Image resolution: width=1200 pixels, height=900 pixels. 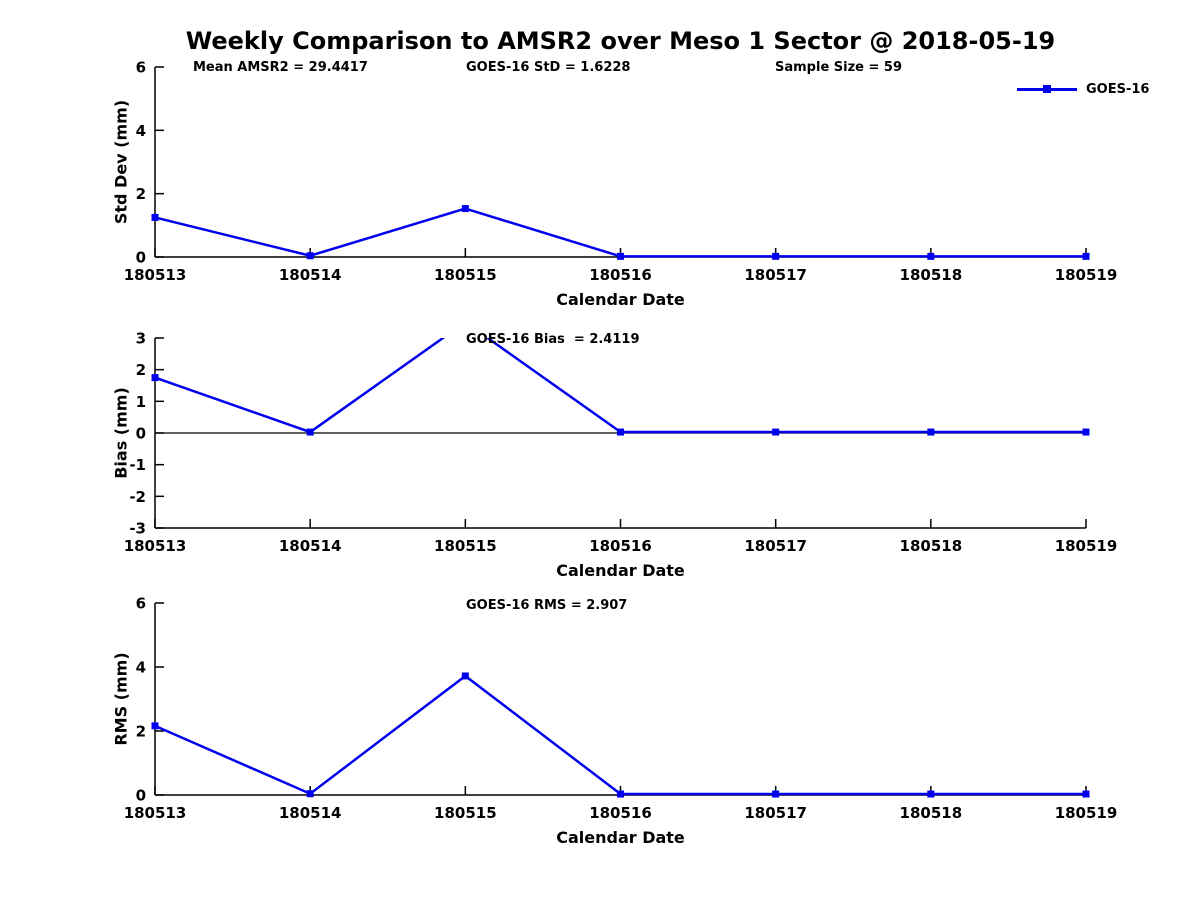 What do you see at coordinates (1118, 89) in the screenshot?
I see `legend-label: GOES-16` at bounding box center [1118, 89].